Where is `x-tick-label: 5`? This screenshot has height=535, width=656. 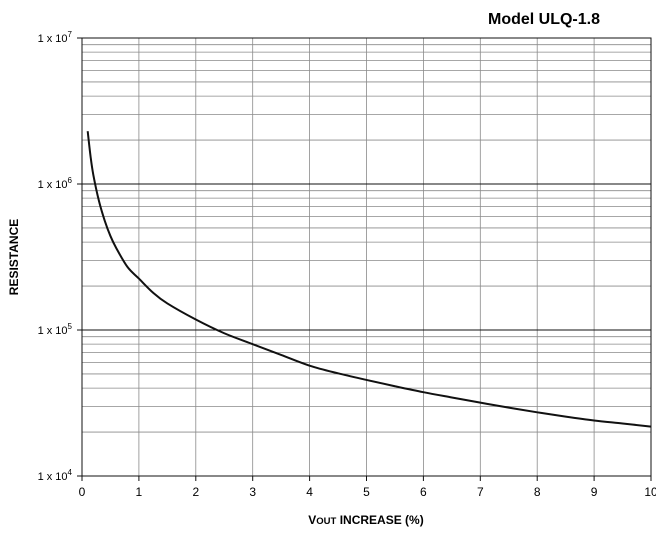
x-tick-label: 5 is located at coordinates (366, 492).